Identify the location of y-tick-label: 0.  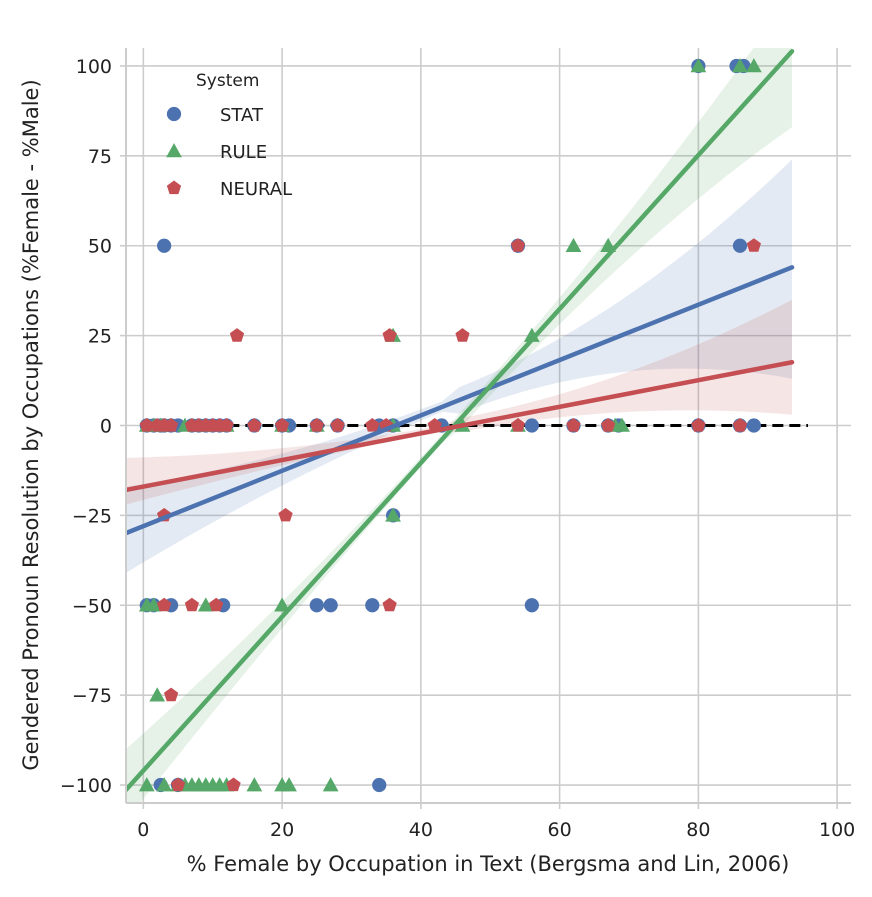
(106, 427).